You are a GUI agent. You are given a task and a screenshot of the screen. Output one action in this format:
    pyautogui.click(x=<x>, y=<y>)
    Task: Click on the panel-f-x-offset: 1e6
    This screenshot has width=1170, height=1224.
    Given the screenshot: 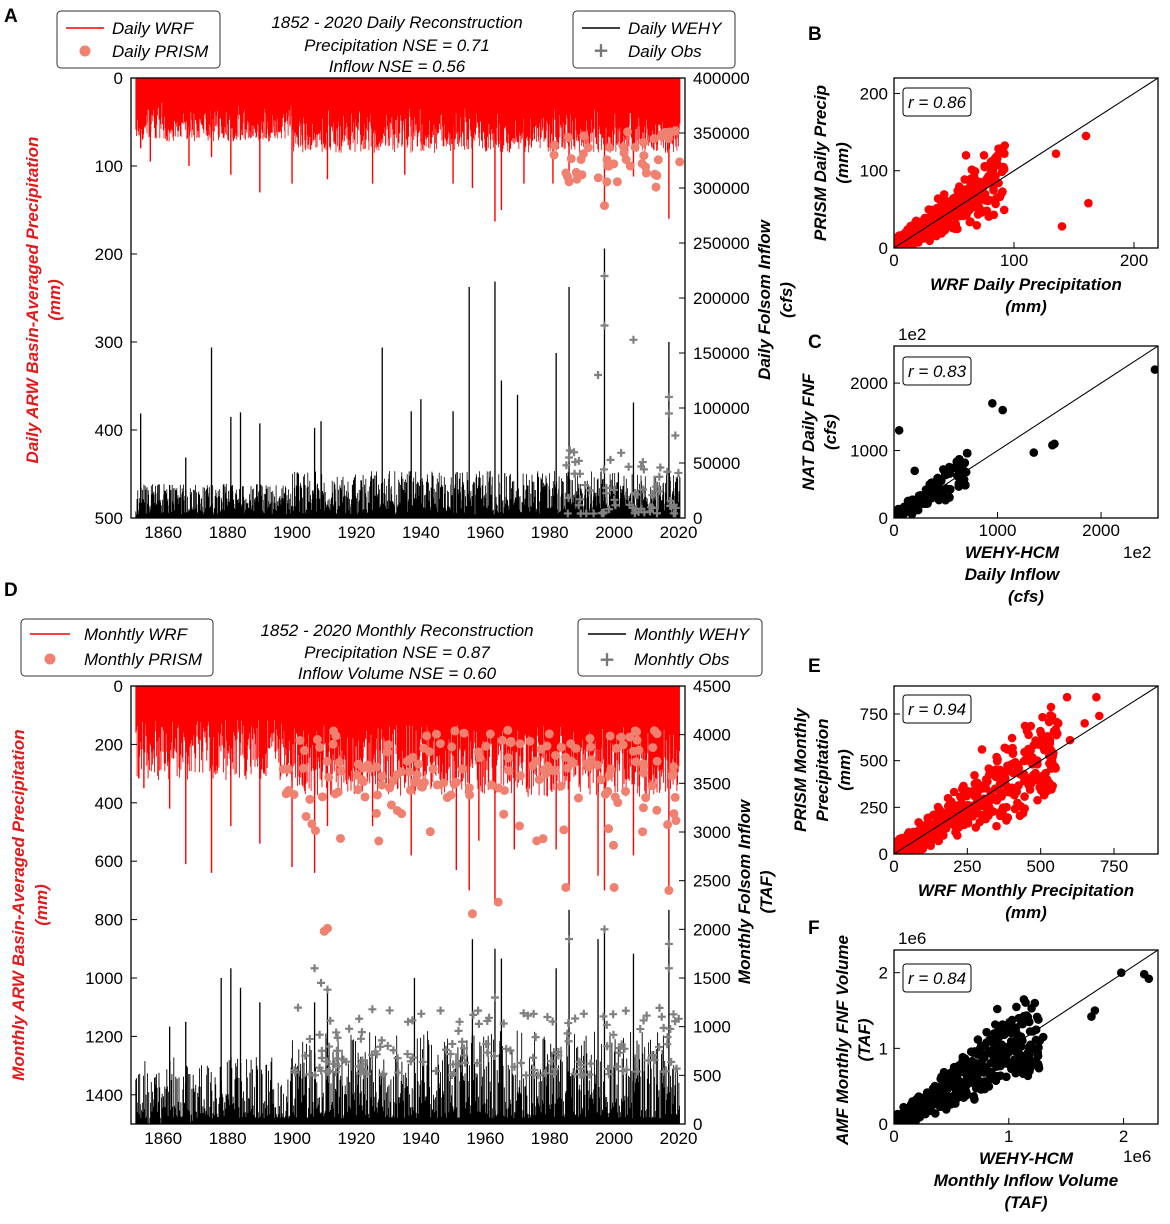 What is the action you would take?
    pyautogui.click(x=1137, y=1156)
    